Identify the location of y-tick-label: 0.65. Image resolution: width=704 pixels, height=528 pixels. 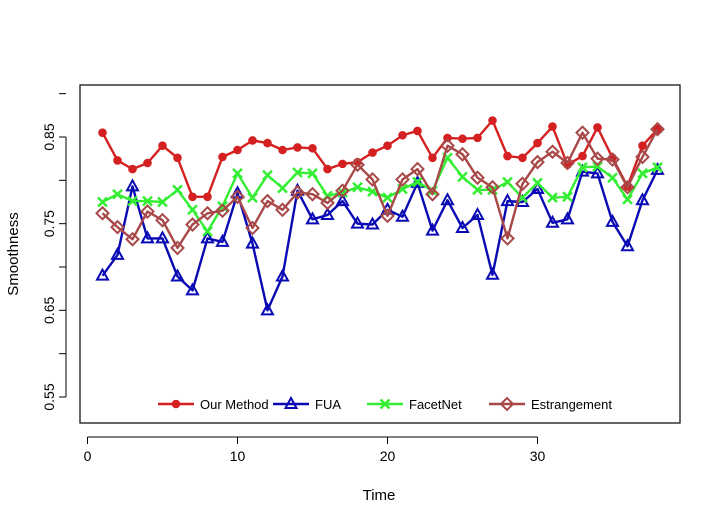
(49, 309).